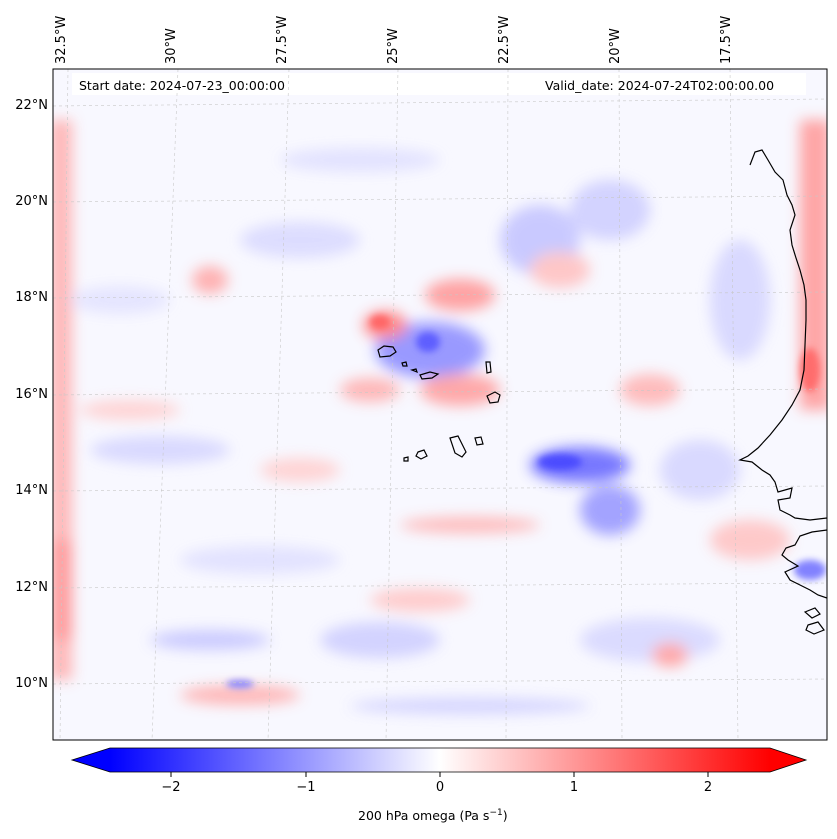 The image size is (837, 839). What do you see at coordinates (91, 760) in the screenshot?
I see `colorbar-extend-min` at bounding box center [91, 760].